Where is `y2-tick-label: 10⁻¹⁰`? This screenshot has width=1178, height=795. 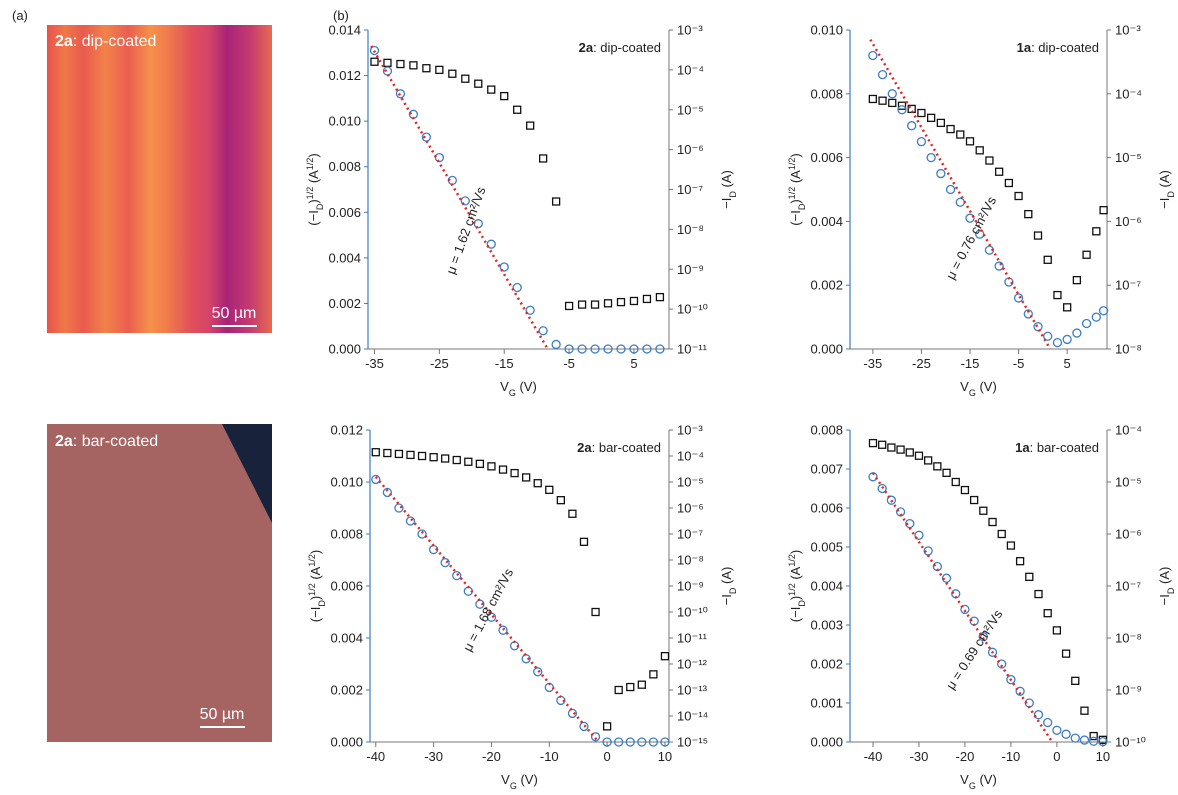 y2-tick-label: 10⁻¹⁰ is located at coordinates (1130, 742).